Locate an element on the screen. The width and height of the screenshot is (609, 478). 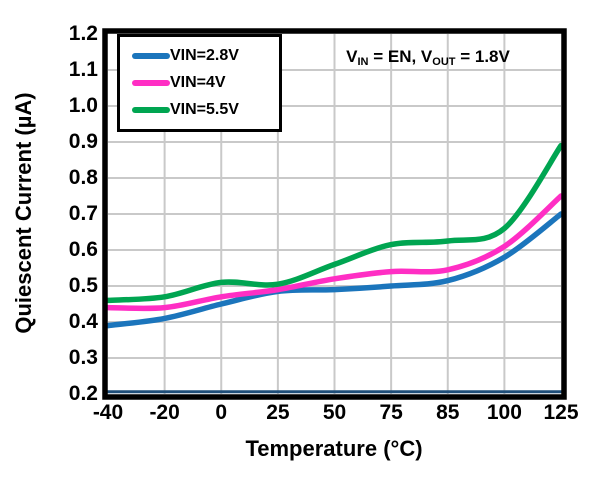
annotation-text: V is located at coordinates (352, 56).